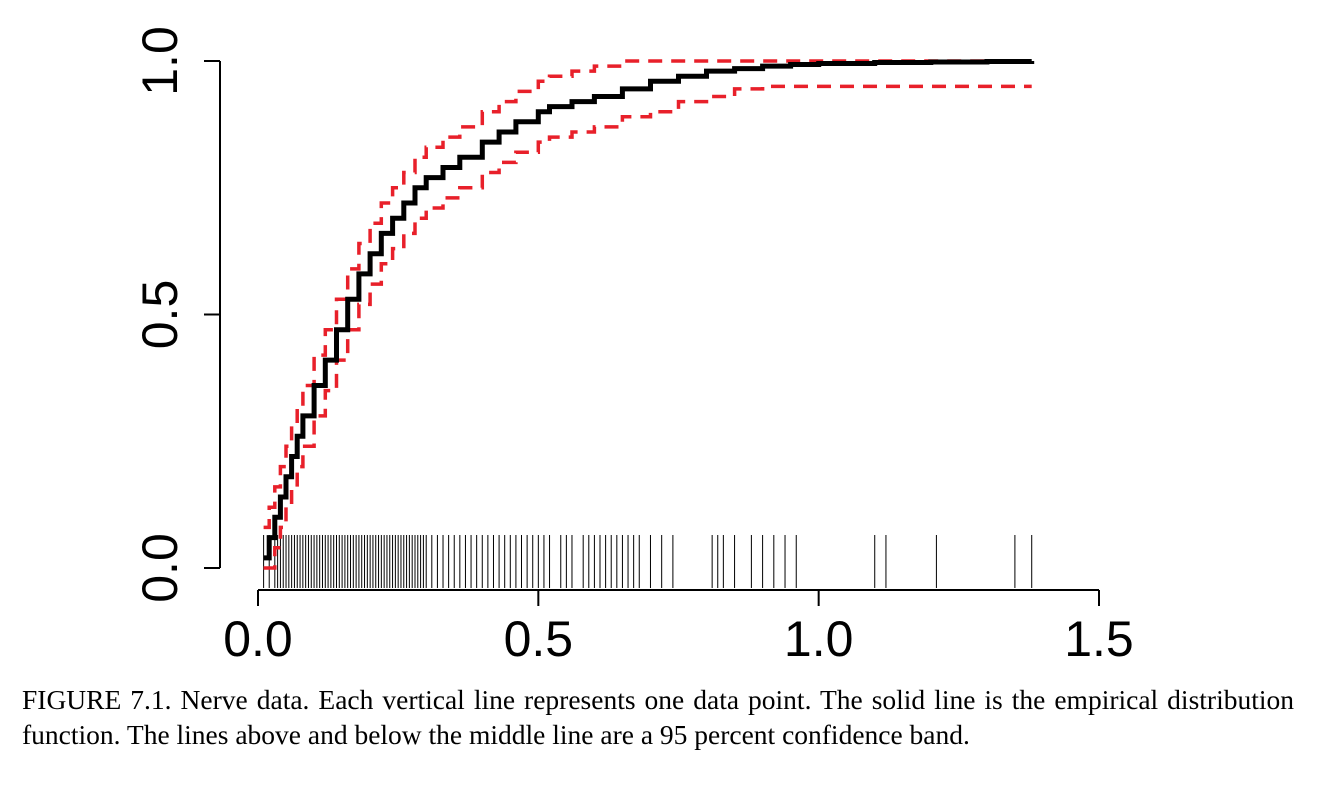 This screenshot has width=1320, height=812. What do you see at coordinates (539, 639) in the screenshot?
I see `x-tick-label: 0.5` at bounding box center [539, 639].